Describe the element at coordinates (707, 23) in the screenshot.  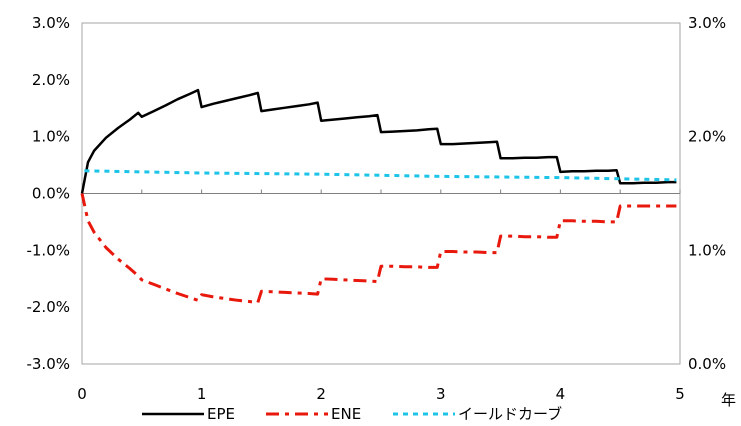
I see `right-y-tick-label: 3.0%` at that location.